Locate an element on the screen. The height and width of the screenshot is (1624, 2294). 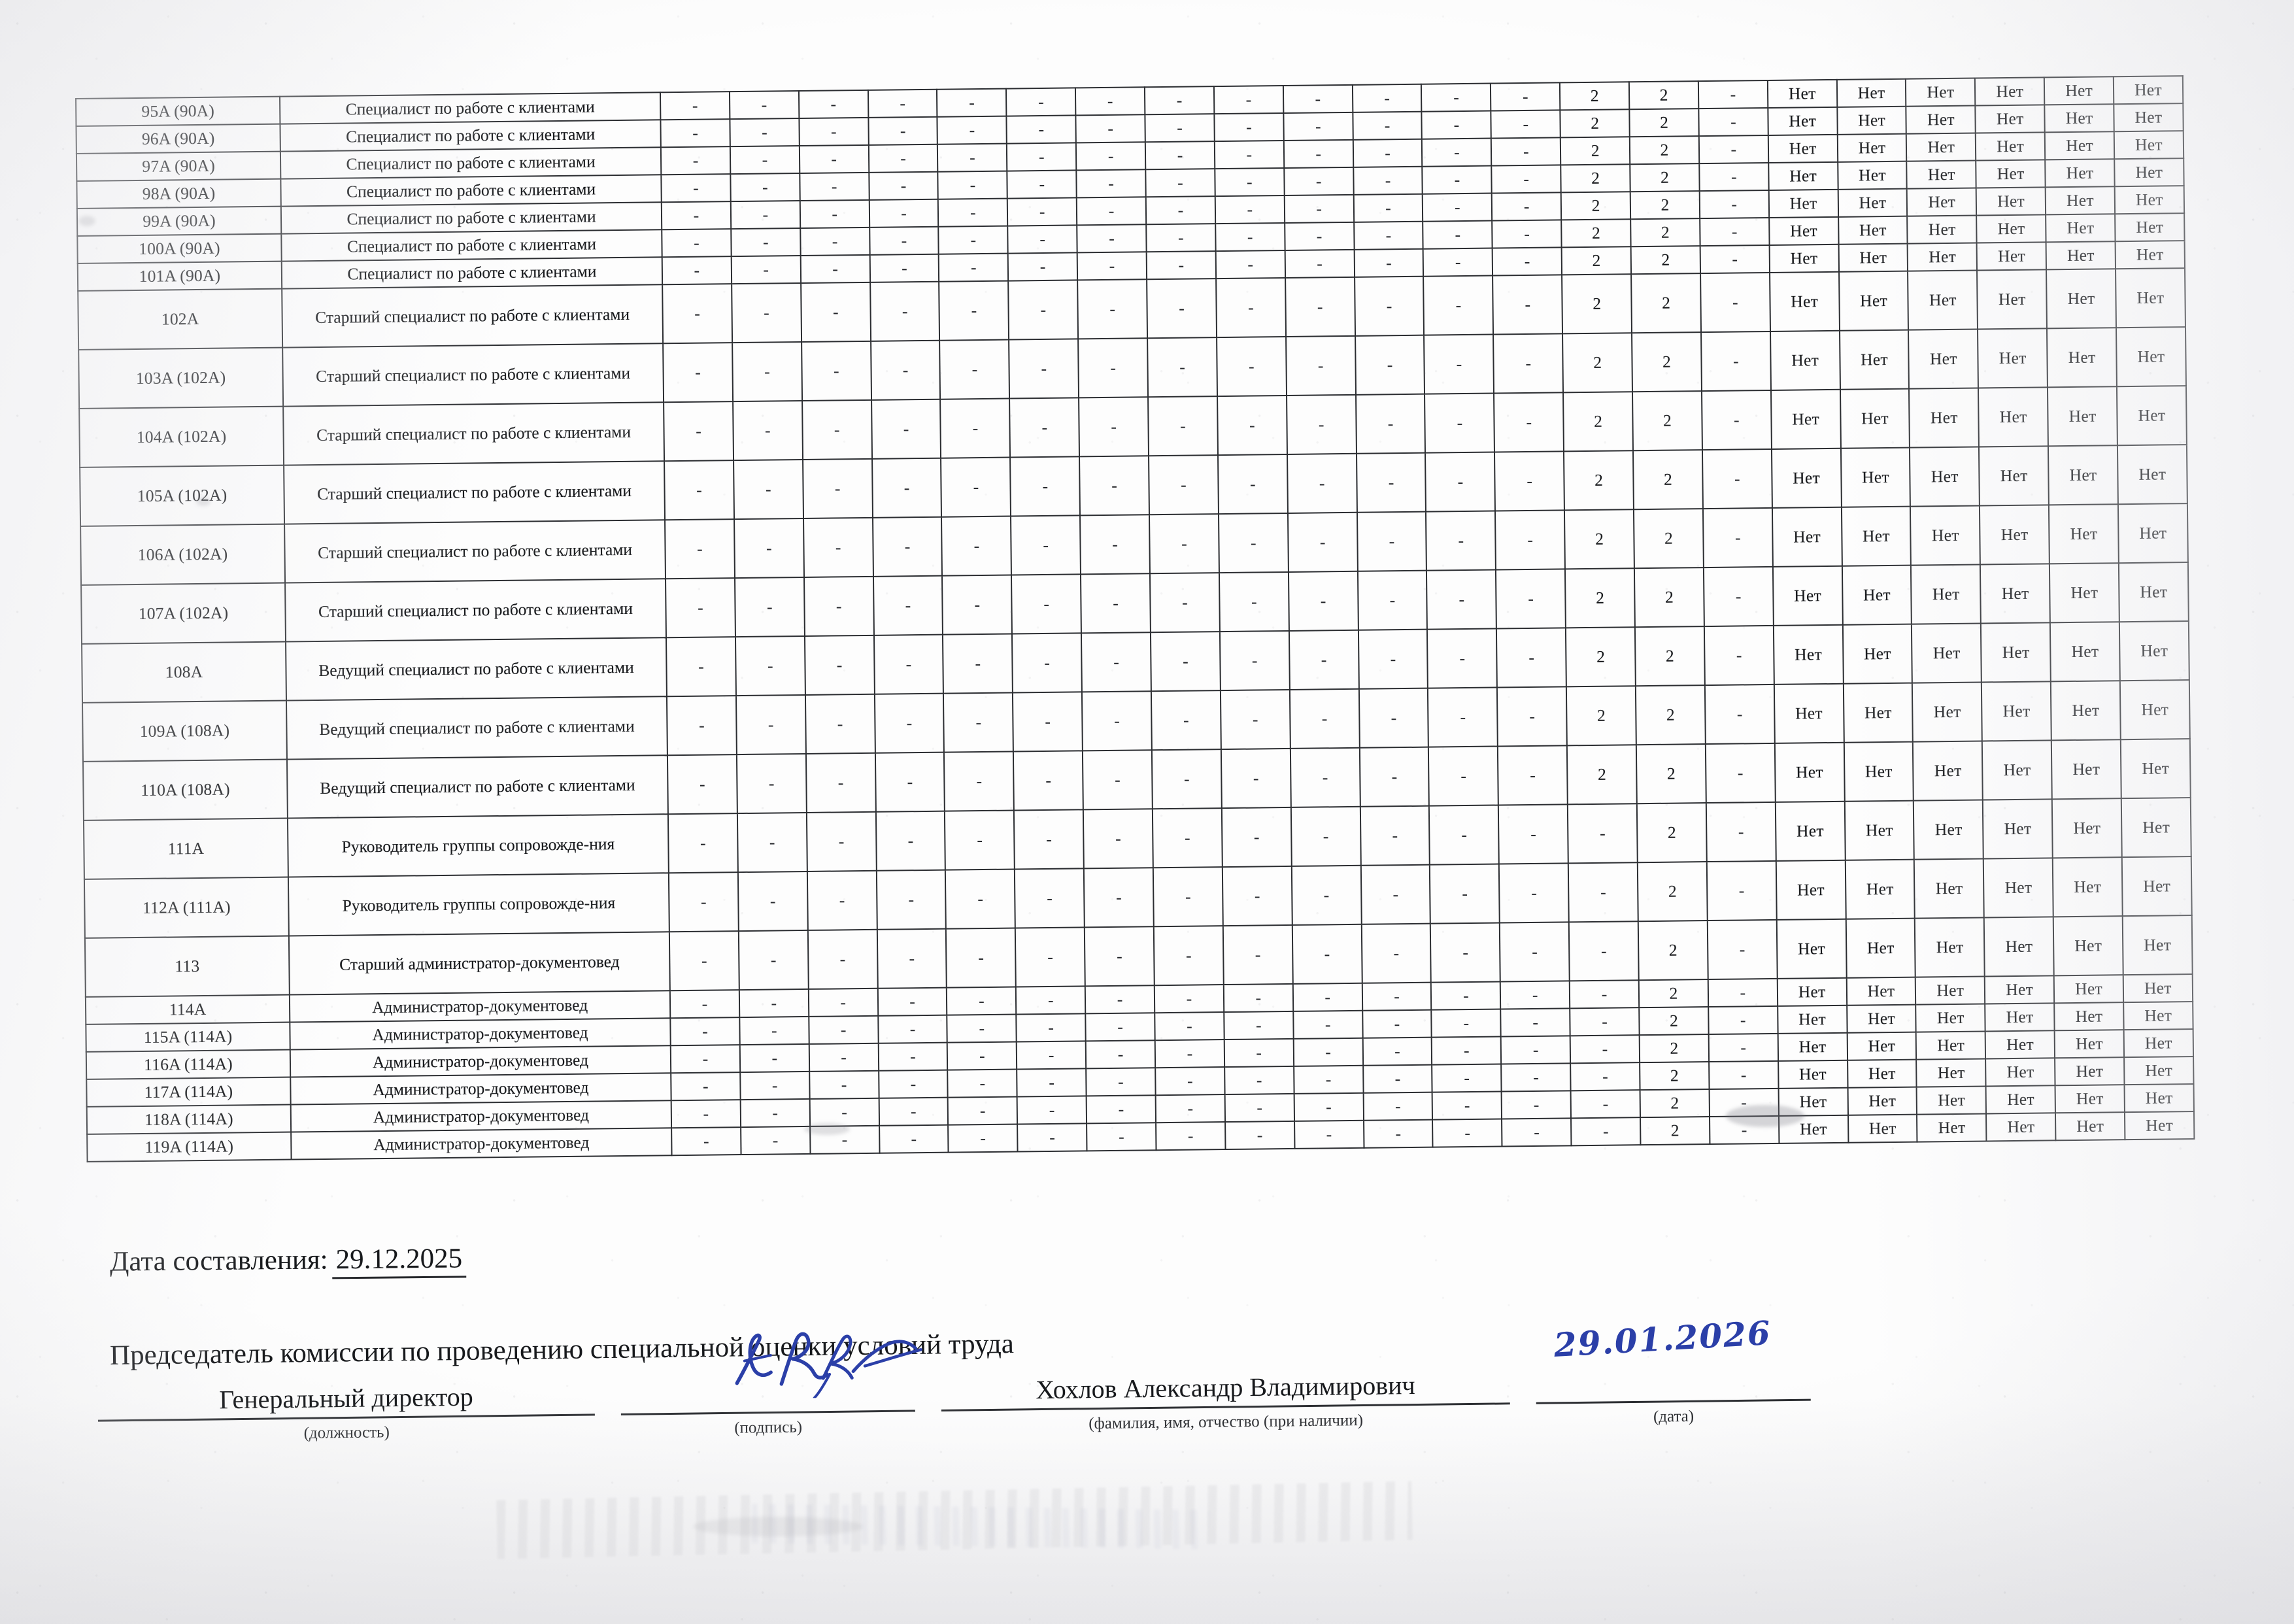
signature-date-placeholder is located at coordinates (1673, 1383).